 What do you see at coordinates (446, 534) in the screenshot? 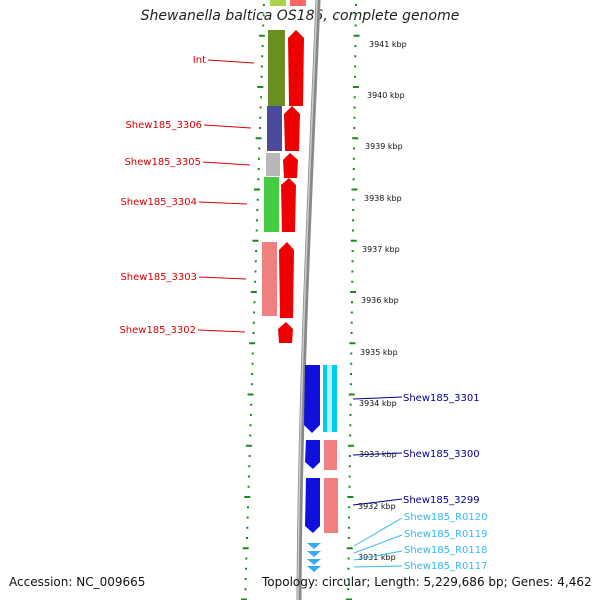
I see `gene-label-shew185-r0119: Shew185_R0119` at bounding box center [446, 534].